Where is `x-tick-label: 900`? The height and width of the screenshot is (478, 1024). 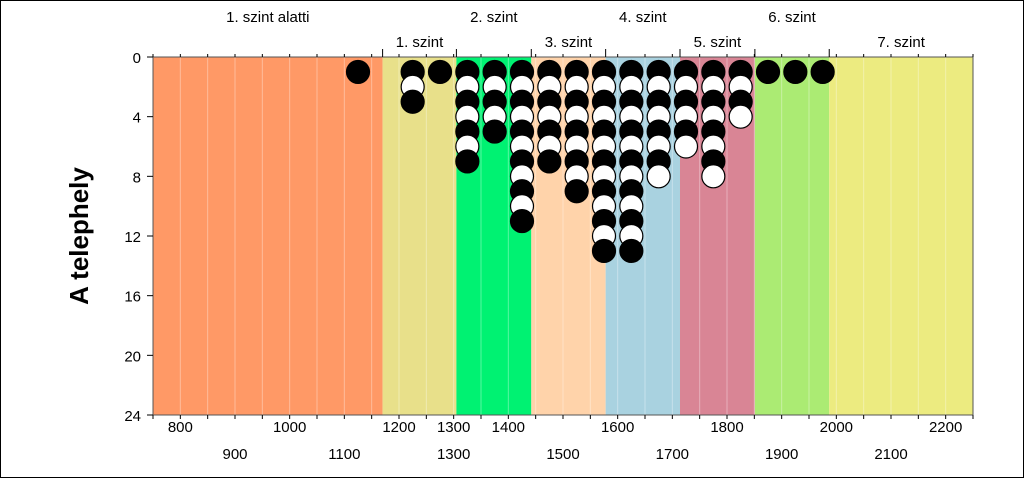 x-tick-label: 900 is located at coordinates (234, 454).